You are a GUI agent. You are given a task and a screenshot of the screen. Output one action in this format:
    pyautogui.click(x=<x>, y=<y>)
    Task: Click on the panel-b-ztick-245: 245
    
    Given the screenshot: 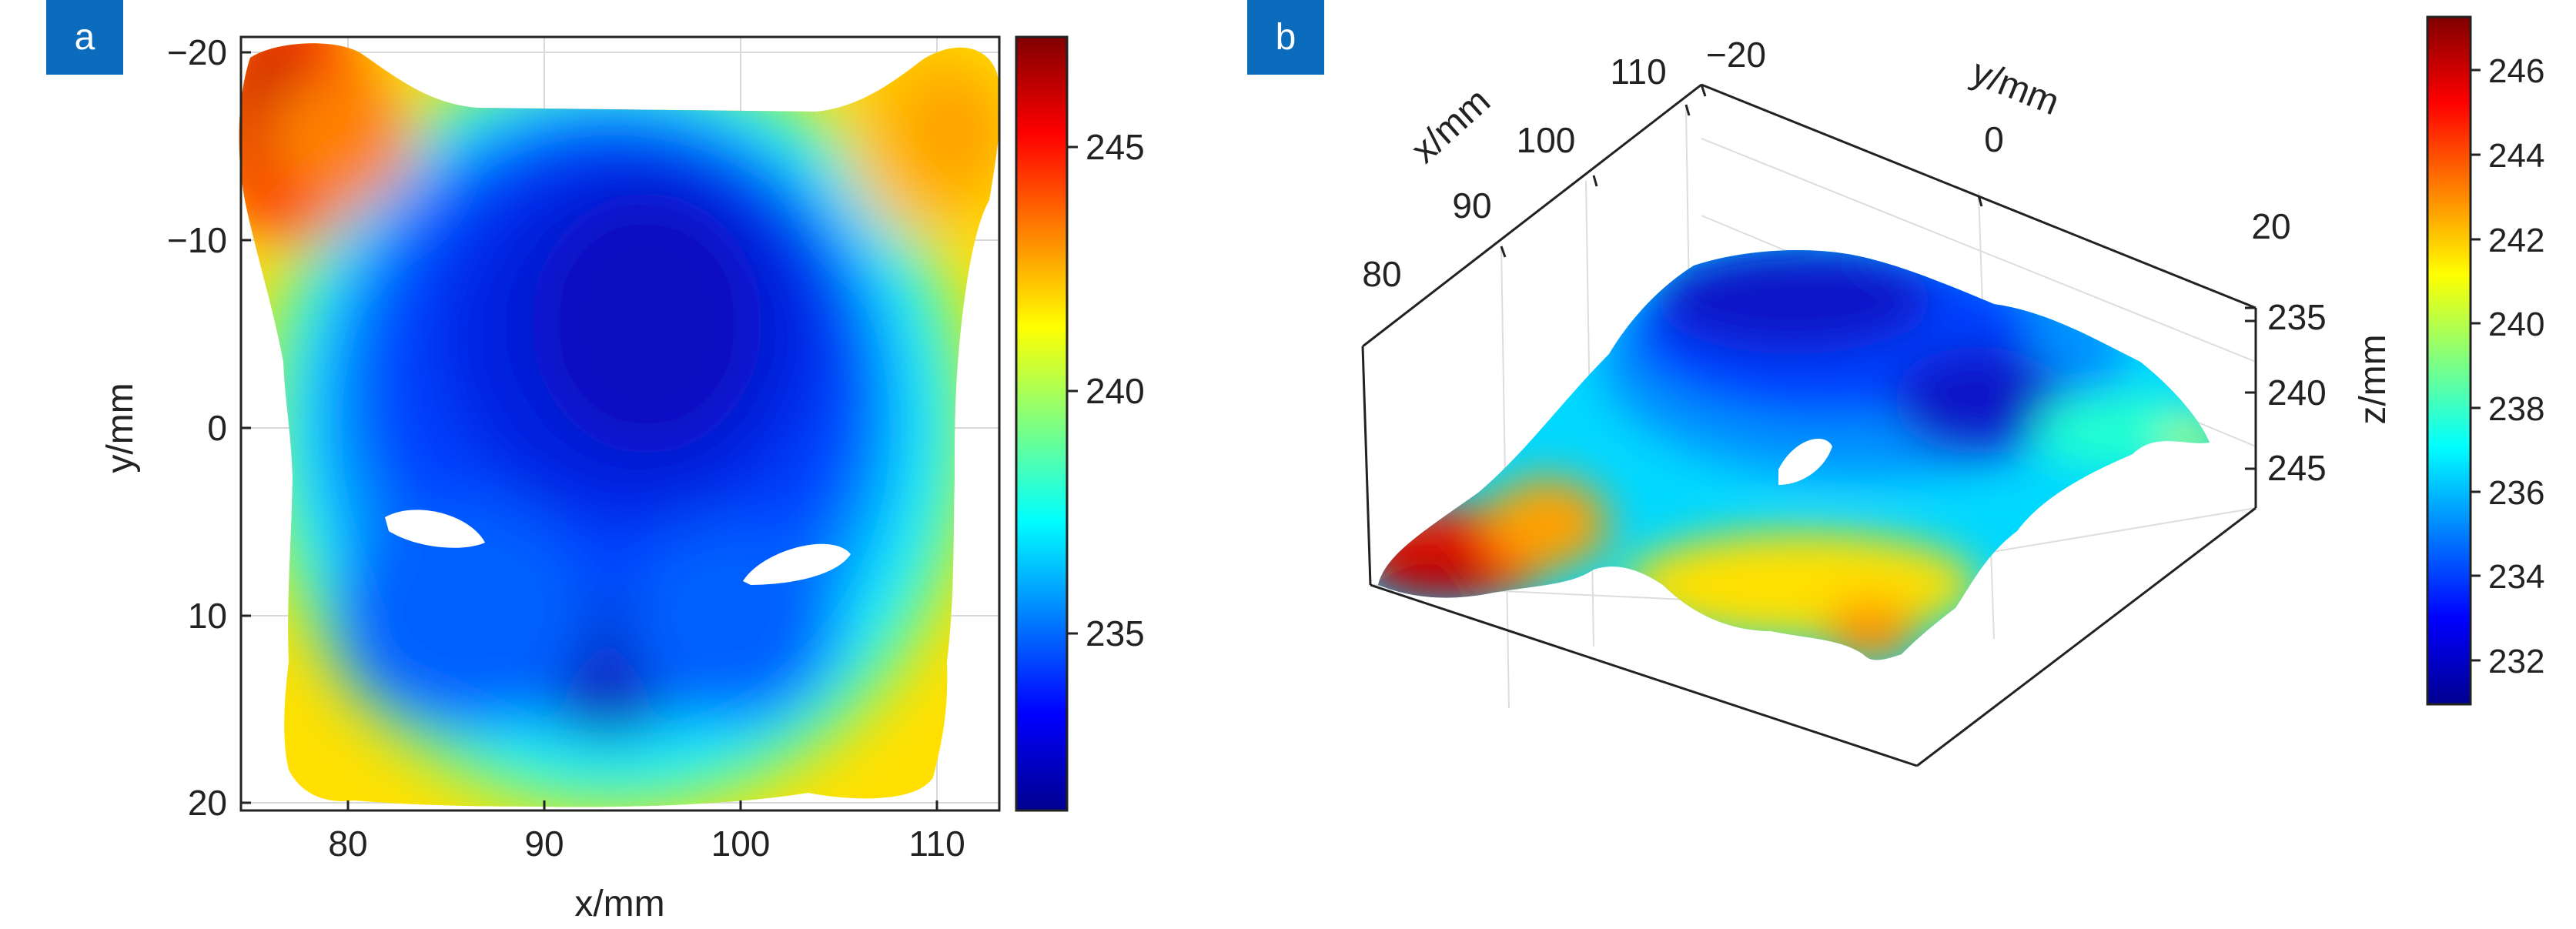 What is the action you would take?
    pyautogui.click(x=2297, y=468)
    